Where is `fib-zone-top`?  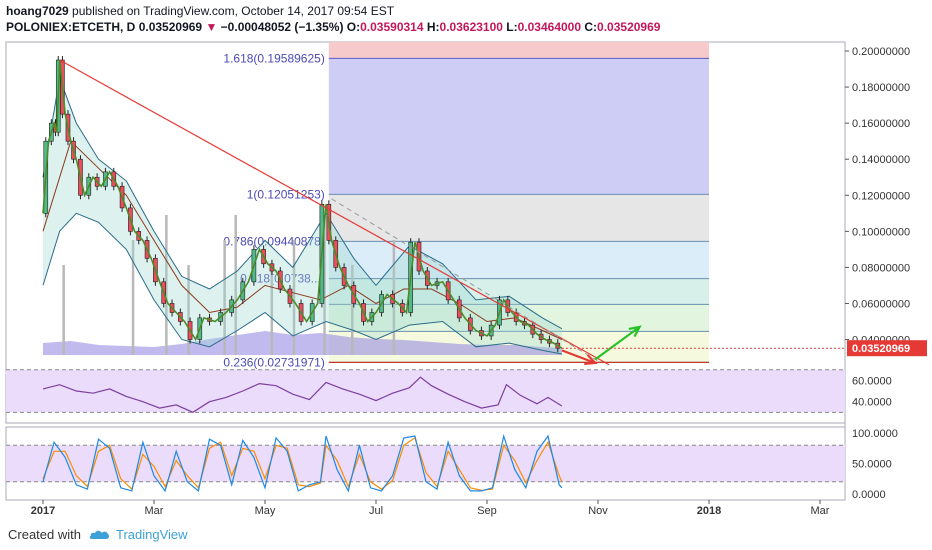
fib-zone-top is located at coordinates (518, 50).